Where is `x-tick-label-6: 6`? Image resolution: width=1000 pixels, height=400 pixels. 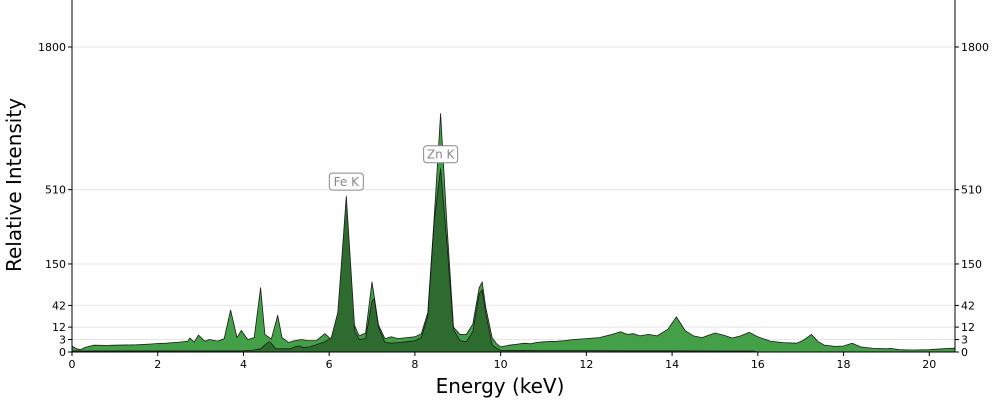 x-tick-label-6: 6 is located at coordinates (329, 364).